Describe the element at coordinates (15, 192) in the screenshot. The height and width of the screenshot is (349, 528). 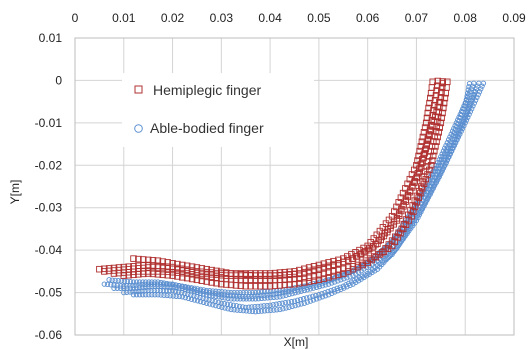
I see `y-axis-title: Y[m]` at that location.